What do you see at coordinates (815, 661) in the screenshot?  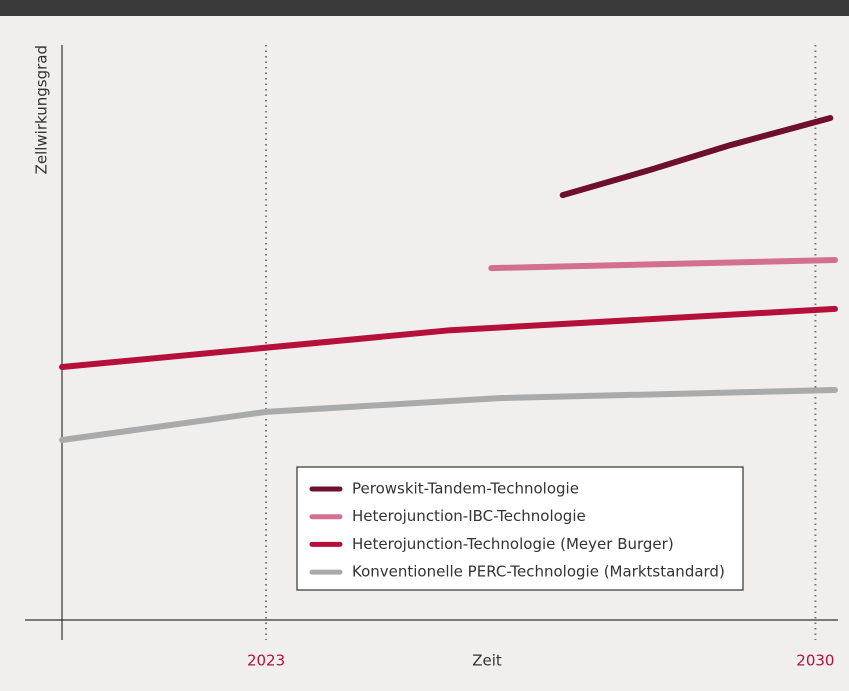 I see `x-tick-label: 2030` at bounding box center [815, 661].